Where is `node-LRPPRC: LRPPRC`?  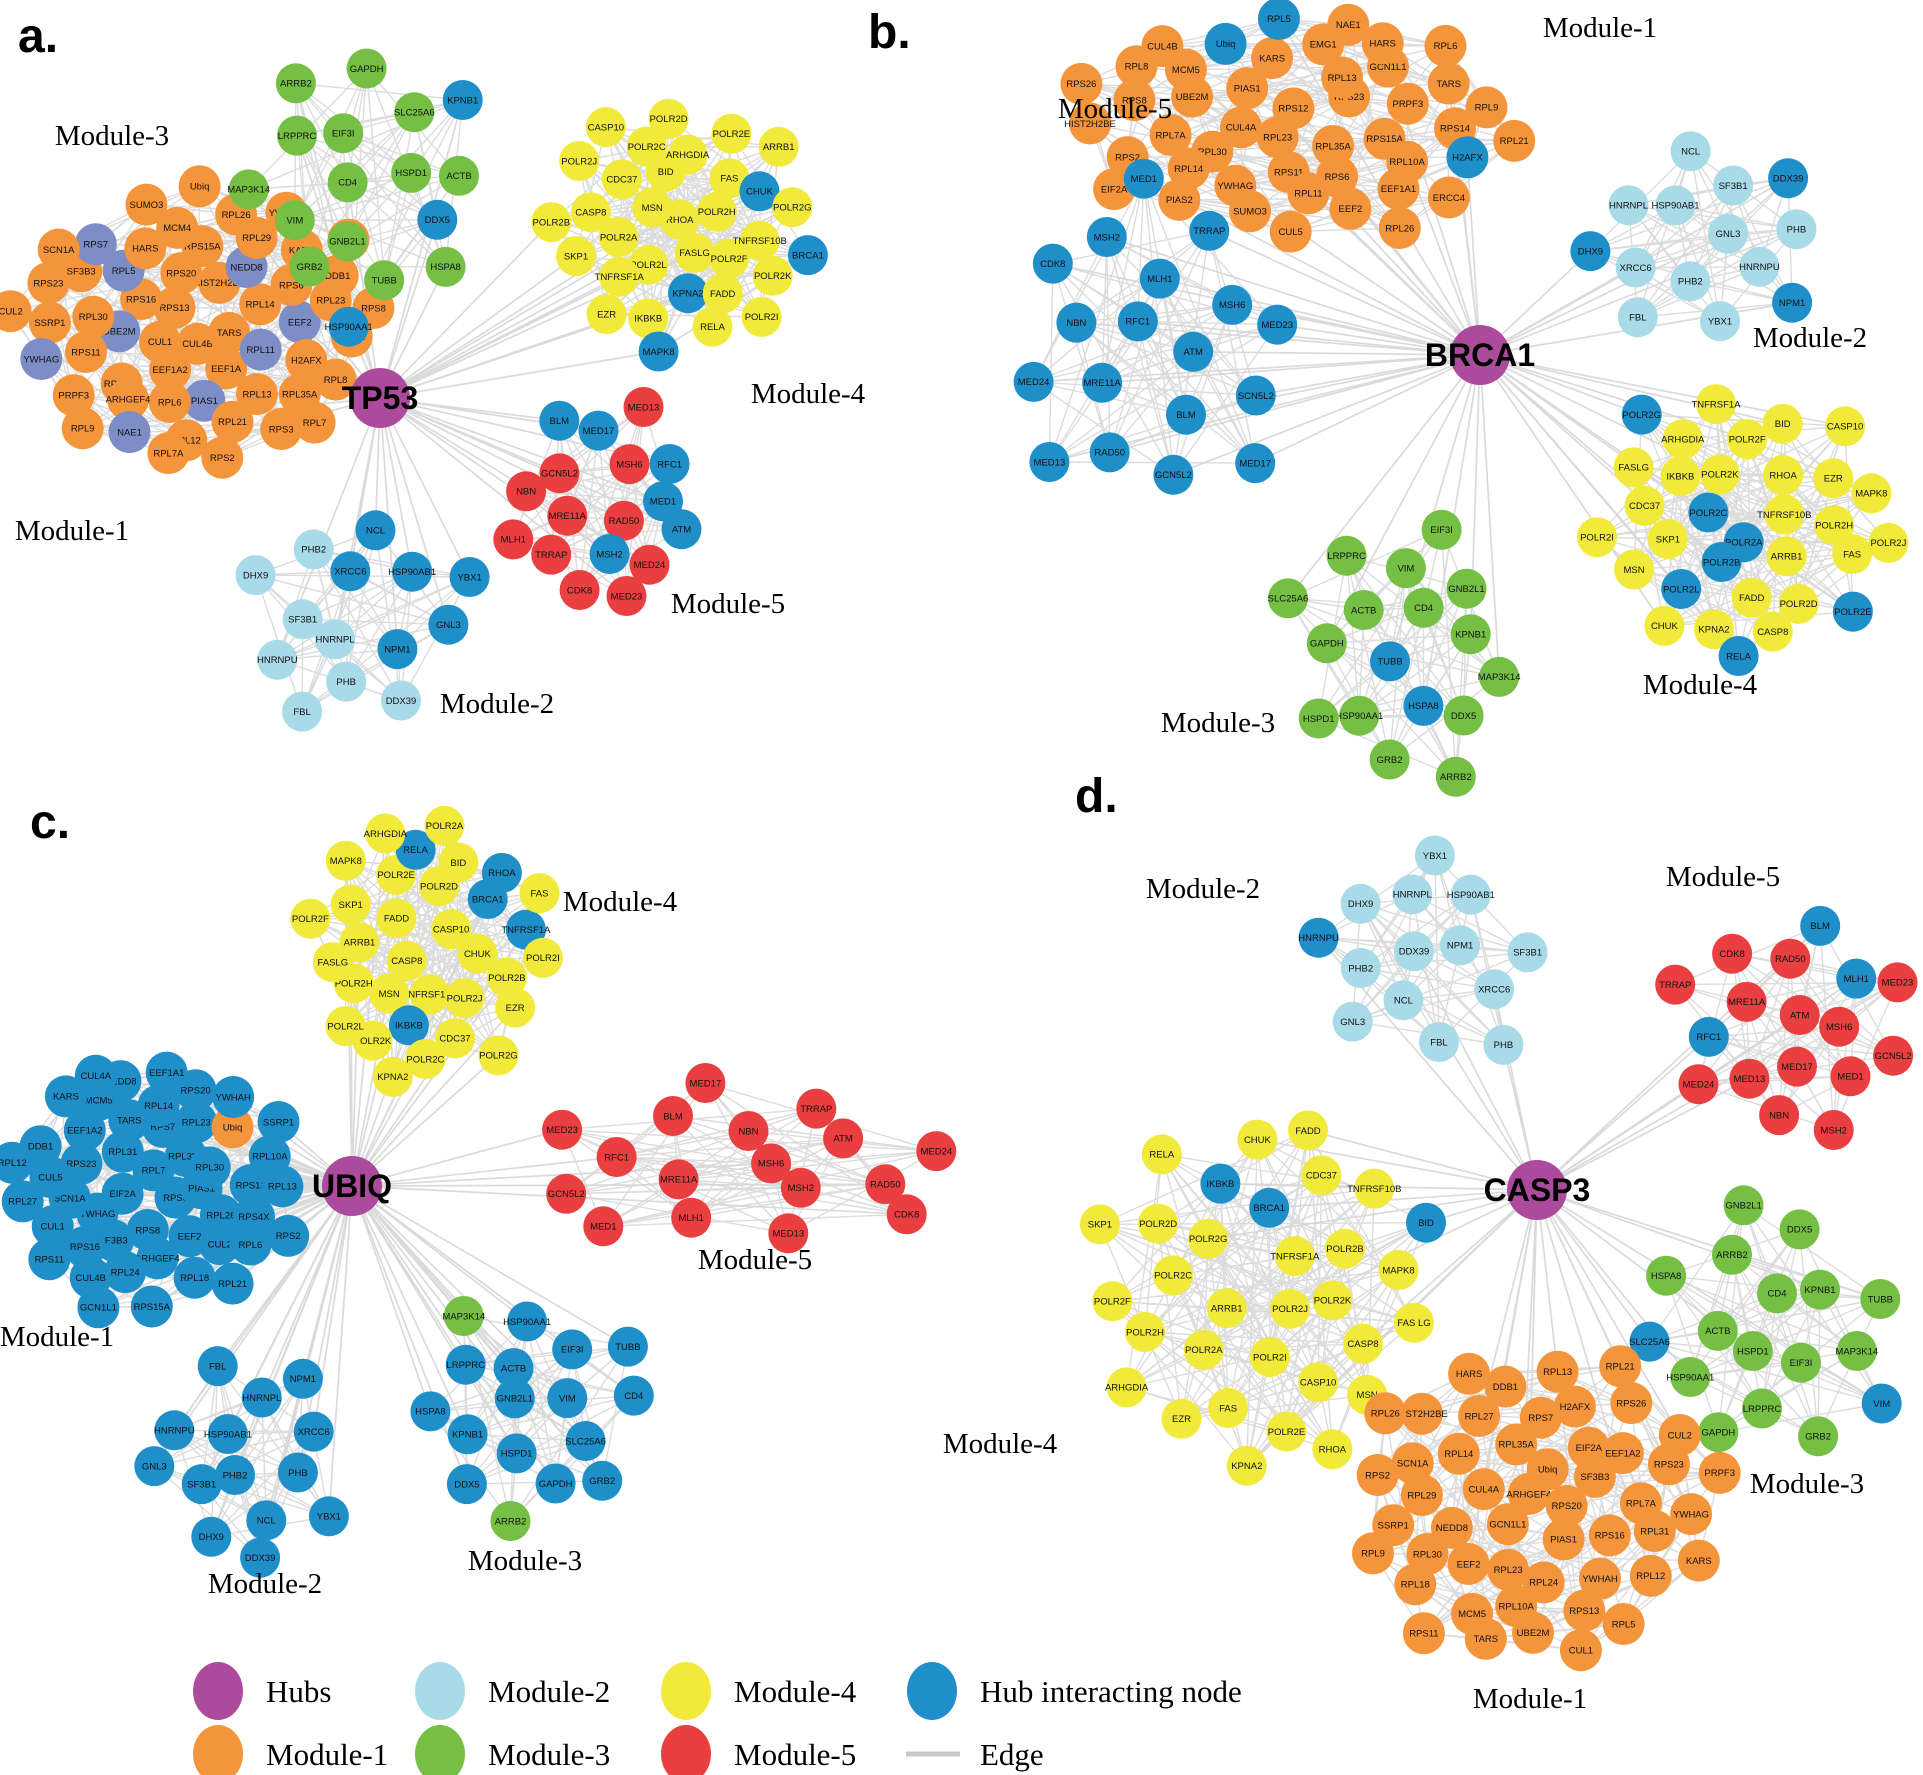 node-LRPPRC: LRPPRC is located at coordinates (1762, 1408).